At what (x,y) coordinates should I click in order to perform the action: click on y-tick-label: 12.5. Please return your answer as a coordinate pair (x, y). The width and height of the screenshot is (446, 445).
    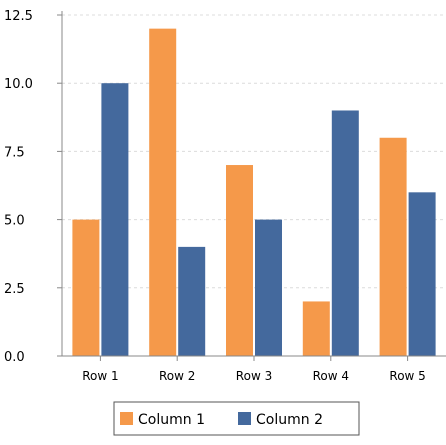
    Looking at the image, I should click on (18, 16).